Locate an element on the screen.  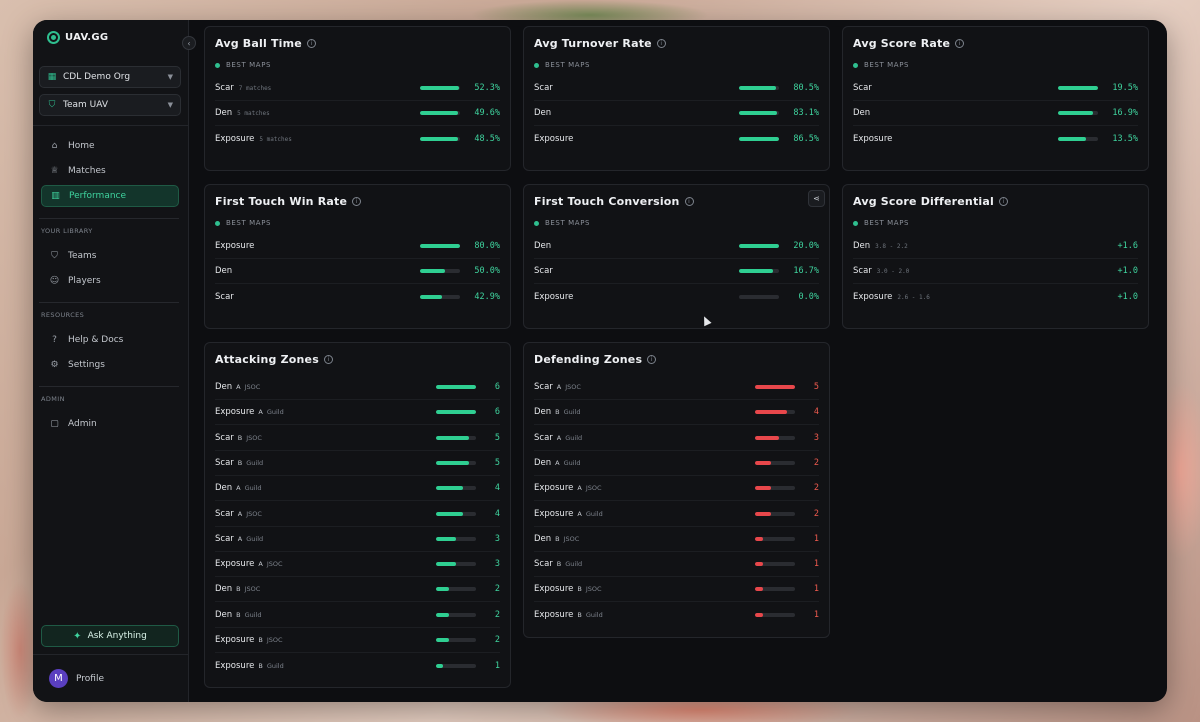
list-item: Exposure A JSOC 2 is located at coordinates (676, 489).